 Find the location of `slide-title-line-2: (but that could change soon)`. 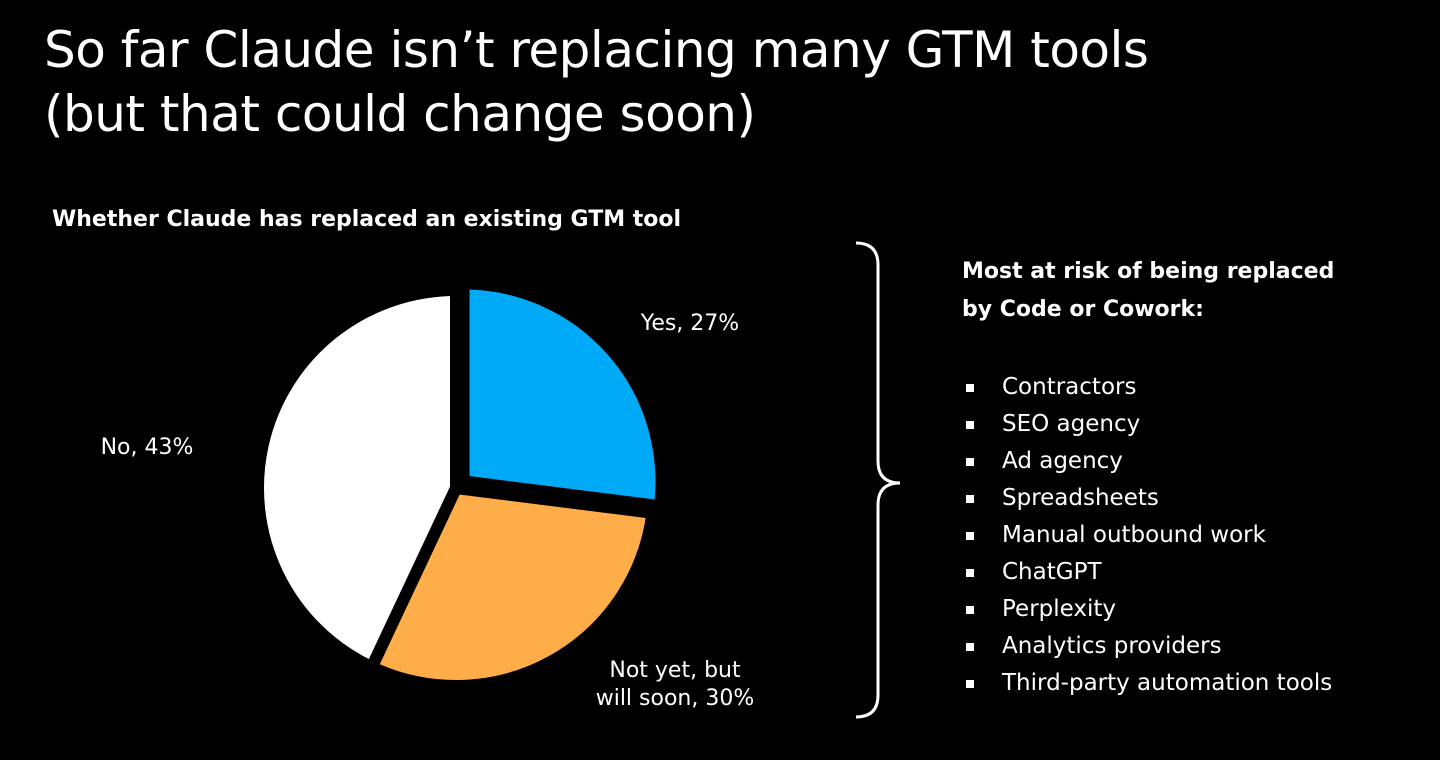

slide-title-line-2: (but that could change soon) is located at coordinates (400, 114).